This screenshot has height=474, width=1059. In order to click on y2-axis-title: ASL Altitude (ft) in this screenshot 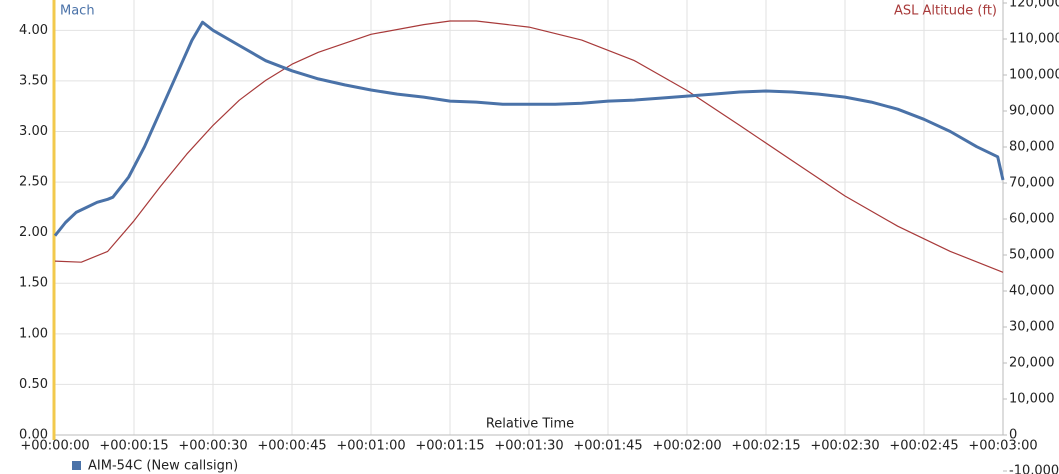, I will do `click(945, 11)`.